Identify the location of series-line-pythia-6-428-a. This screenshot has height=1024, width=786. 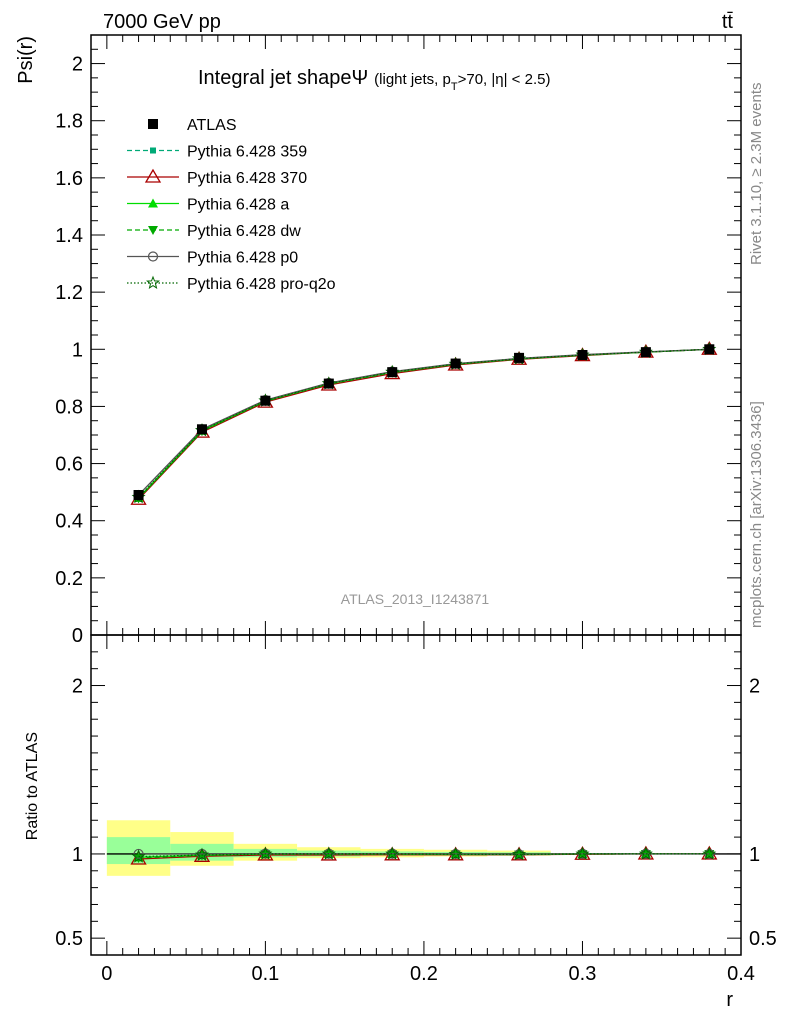
(424, 423).